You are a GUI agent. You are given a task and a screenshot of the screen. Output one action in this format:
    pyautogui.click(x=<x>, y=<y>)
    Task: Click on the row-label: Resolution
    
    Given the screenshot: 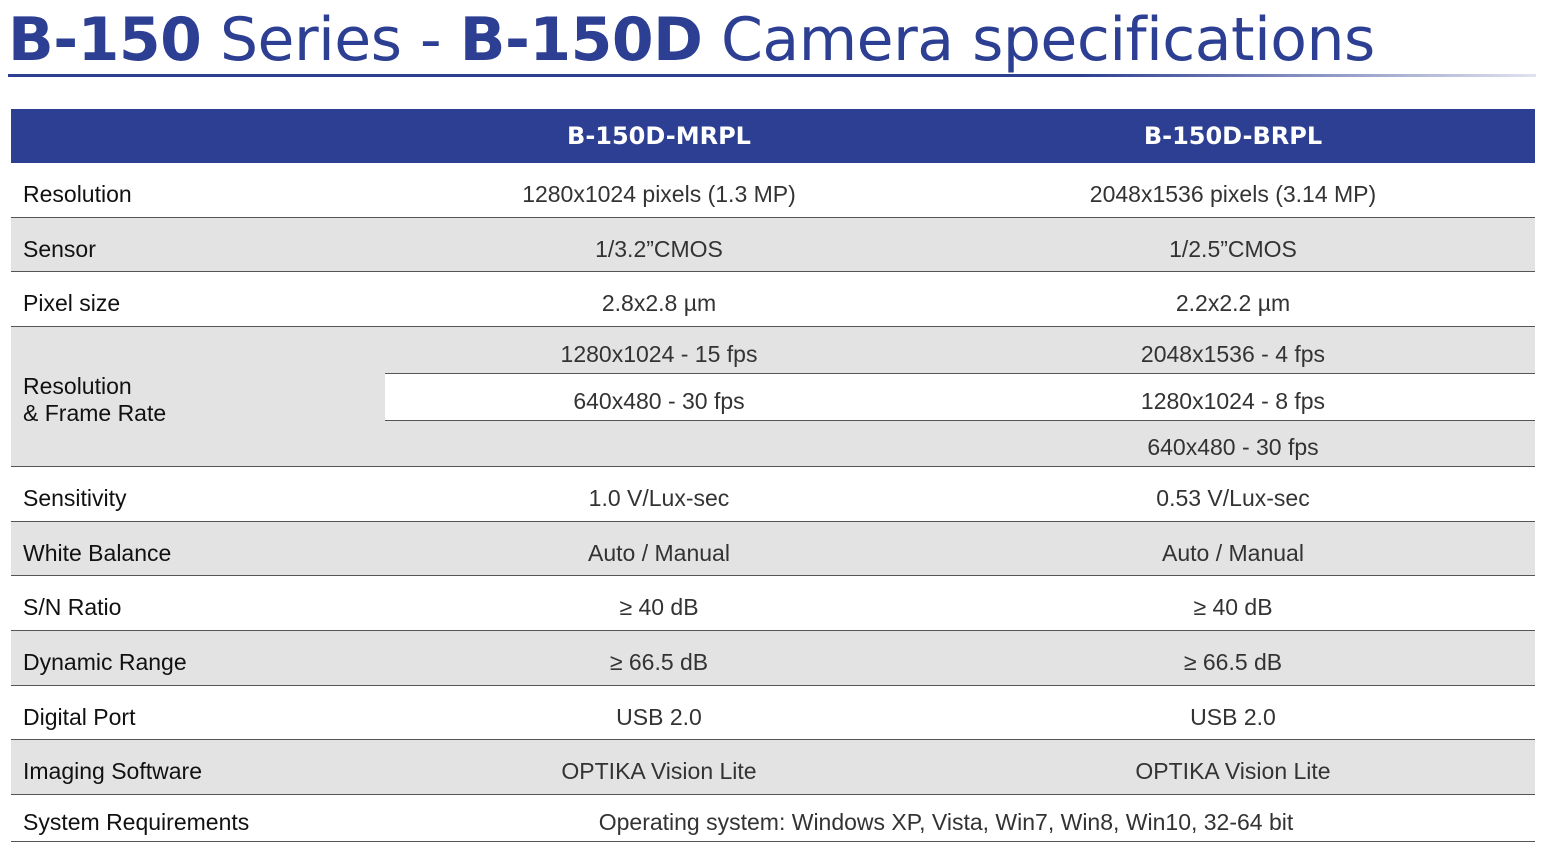 What is the action you would take?
    pyautogui.click(x=77, y=194)
    